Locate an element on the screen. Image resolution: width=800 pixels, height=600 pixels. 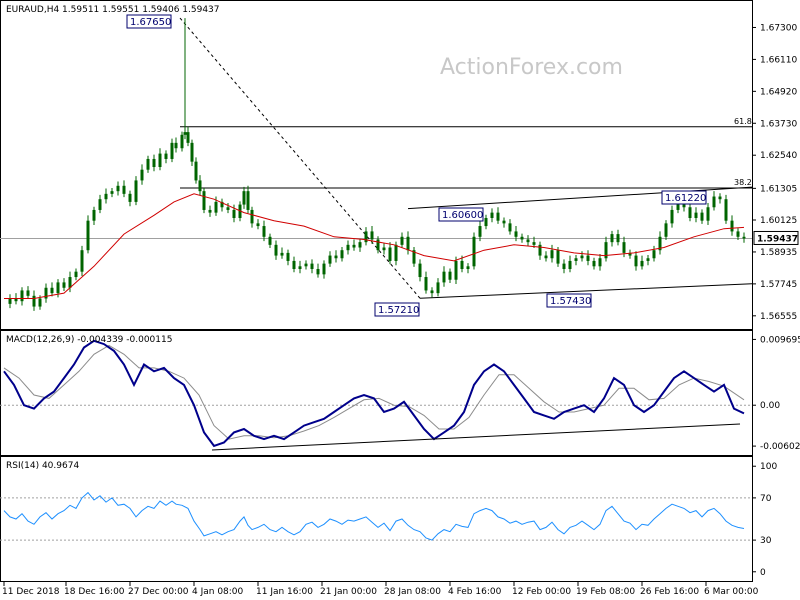
level-mid-high-box is located at coordinates (461, 214).